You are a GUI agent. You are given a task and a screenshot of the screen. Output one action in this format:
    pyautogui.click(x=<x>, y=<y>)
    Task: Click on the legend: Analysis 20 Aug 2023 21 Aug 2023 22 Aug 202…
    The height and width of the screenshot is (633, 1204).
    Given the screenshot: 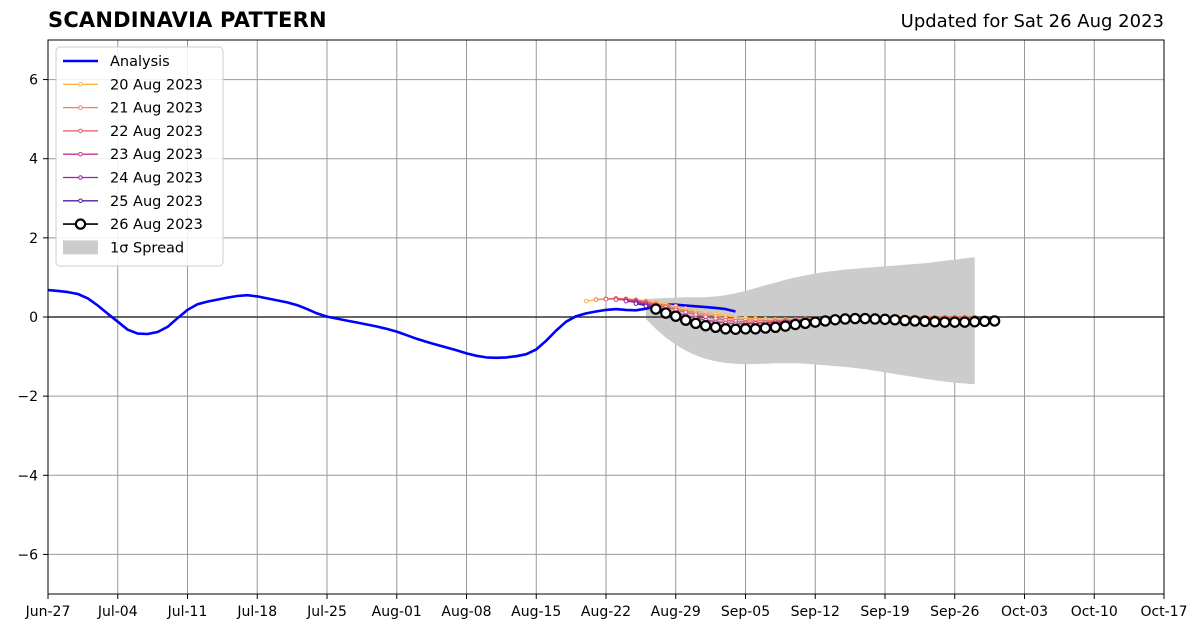 What is the action you would take?
    pyautogui.click(x=139, y=156)
    